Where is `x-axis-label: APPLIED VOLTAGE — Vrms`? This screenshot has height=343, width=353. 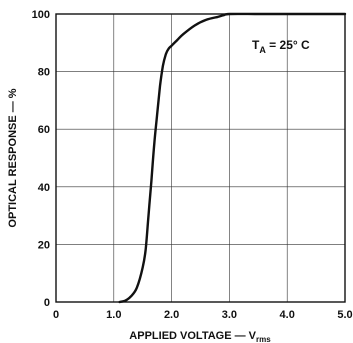
x-axis-label: APPLIED VOLTAGE — Vrms is located at coordinates (200, 336).